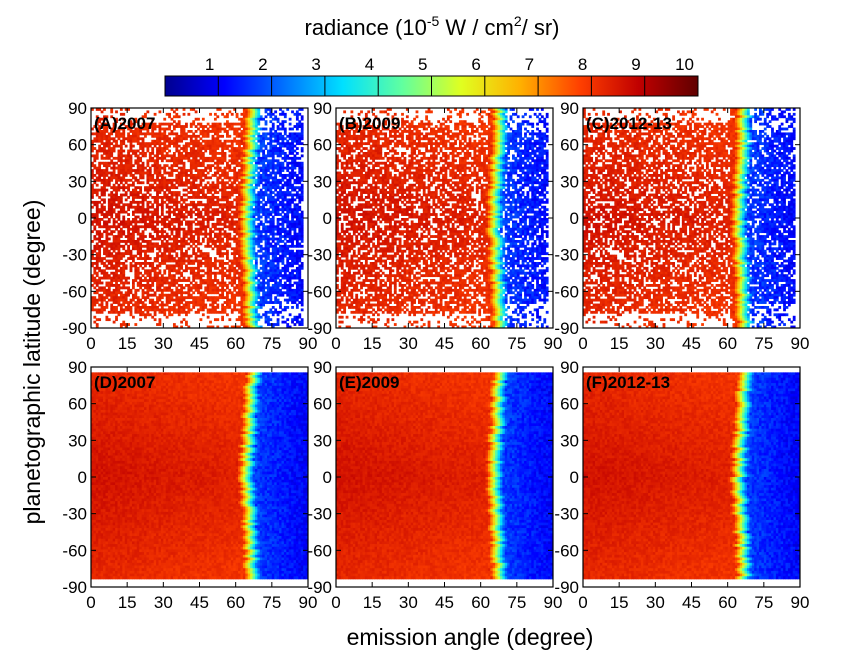 This screenshot has height=654, width=864. What do you see at coordinates (635, 64) in the screenshot?
I see `colorbar-tick-label: 9` at bounding box center [635, 64].